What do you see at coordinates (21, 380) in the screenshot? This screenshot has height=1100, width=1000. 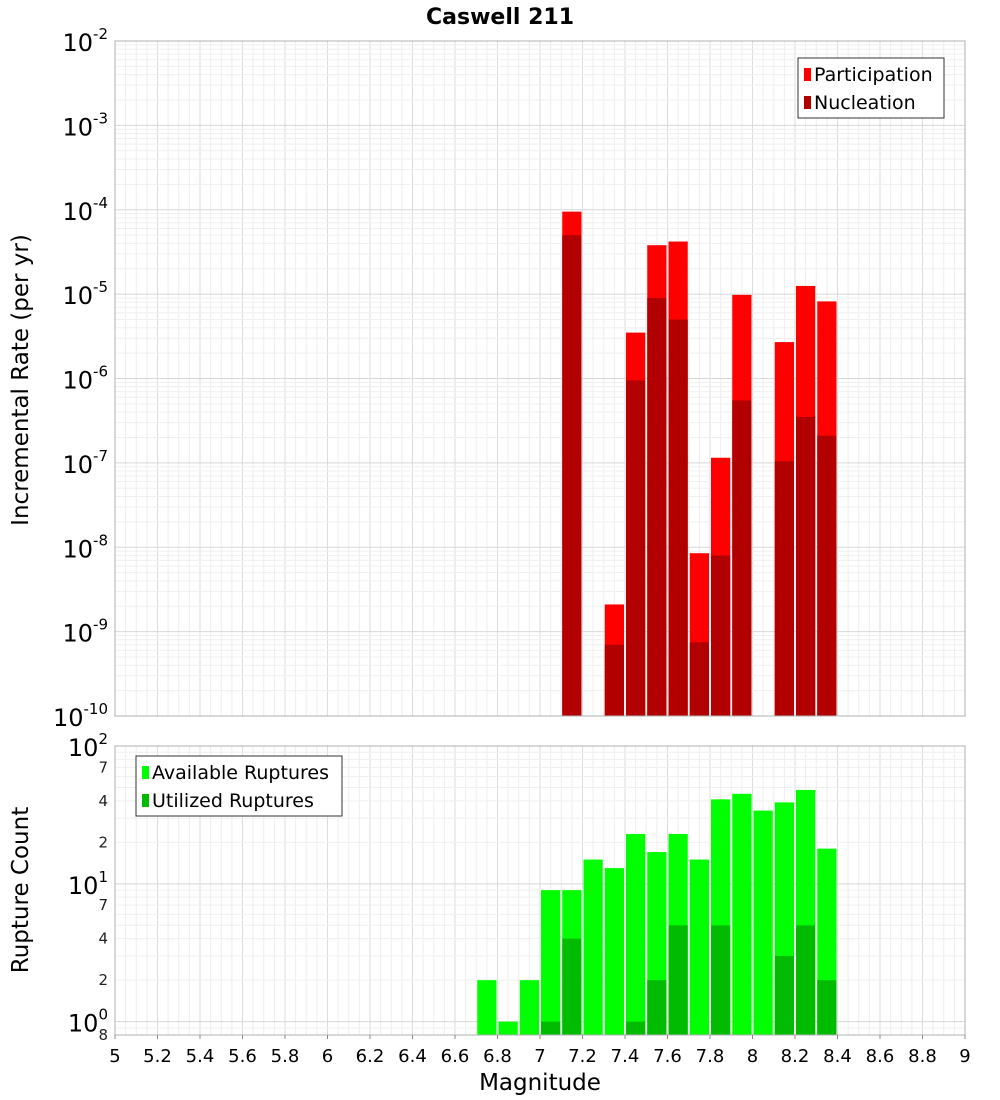 I see `y-axis-label: Incremental Rate (per yr)` at bounding box center [21, 380].